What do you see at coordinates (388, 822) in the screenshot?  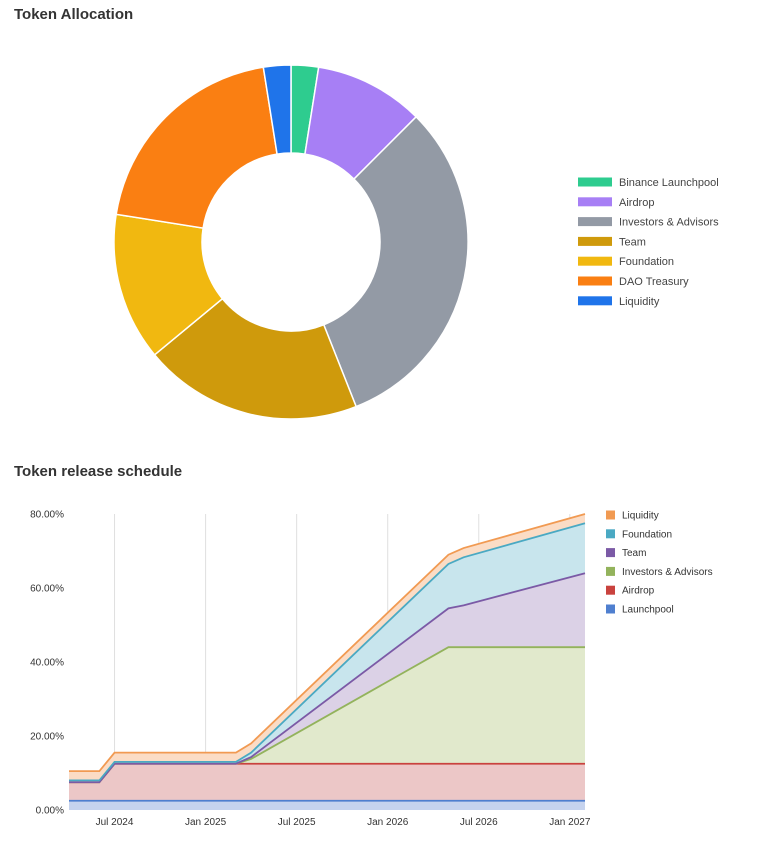 I see `x-tick-label: Jan 2026` at bounding box center [388, 822].